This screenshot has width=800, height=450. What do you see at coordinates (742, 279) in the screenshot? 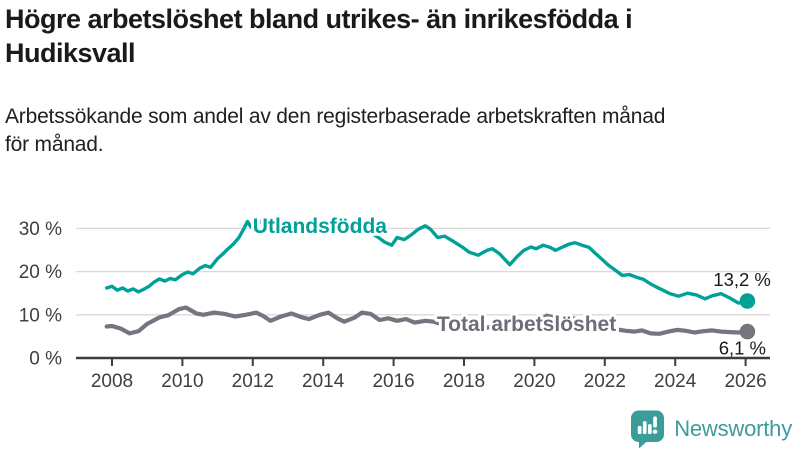
I see `series-value-label: 13,2 %` at bounding box center [742, 279].